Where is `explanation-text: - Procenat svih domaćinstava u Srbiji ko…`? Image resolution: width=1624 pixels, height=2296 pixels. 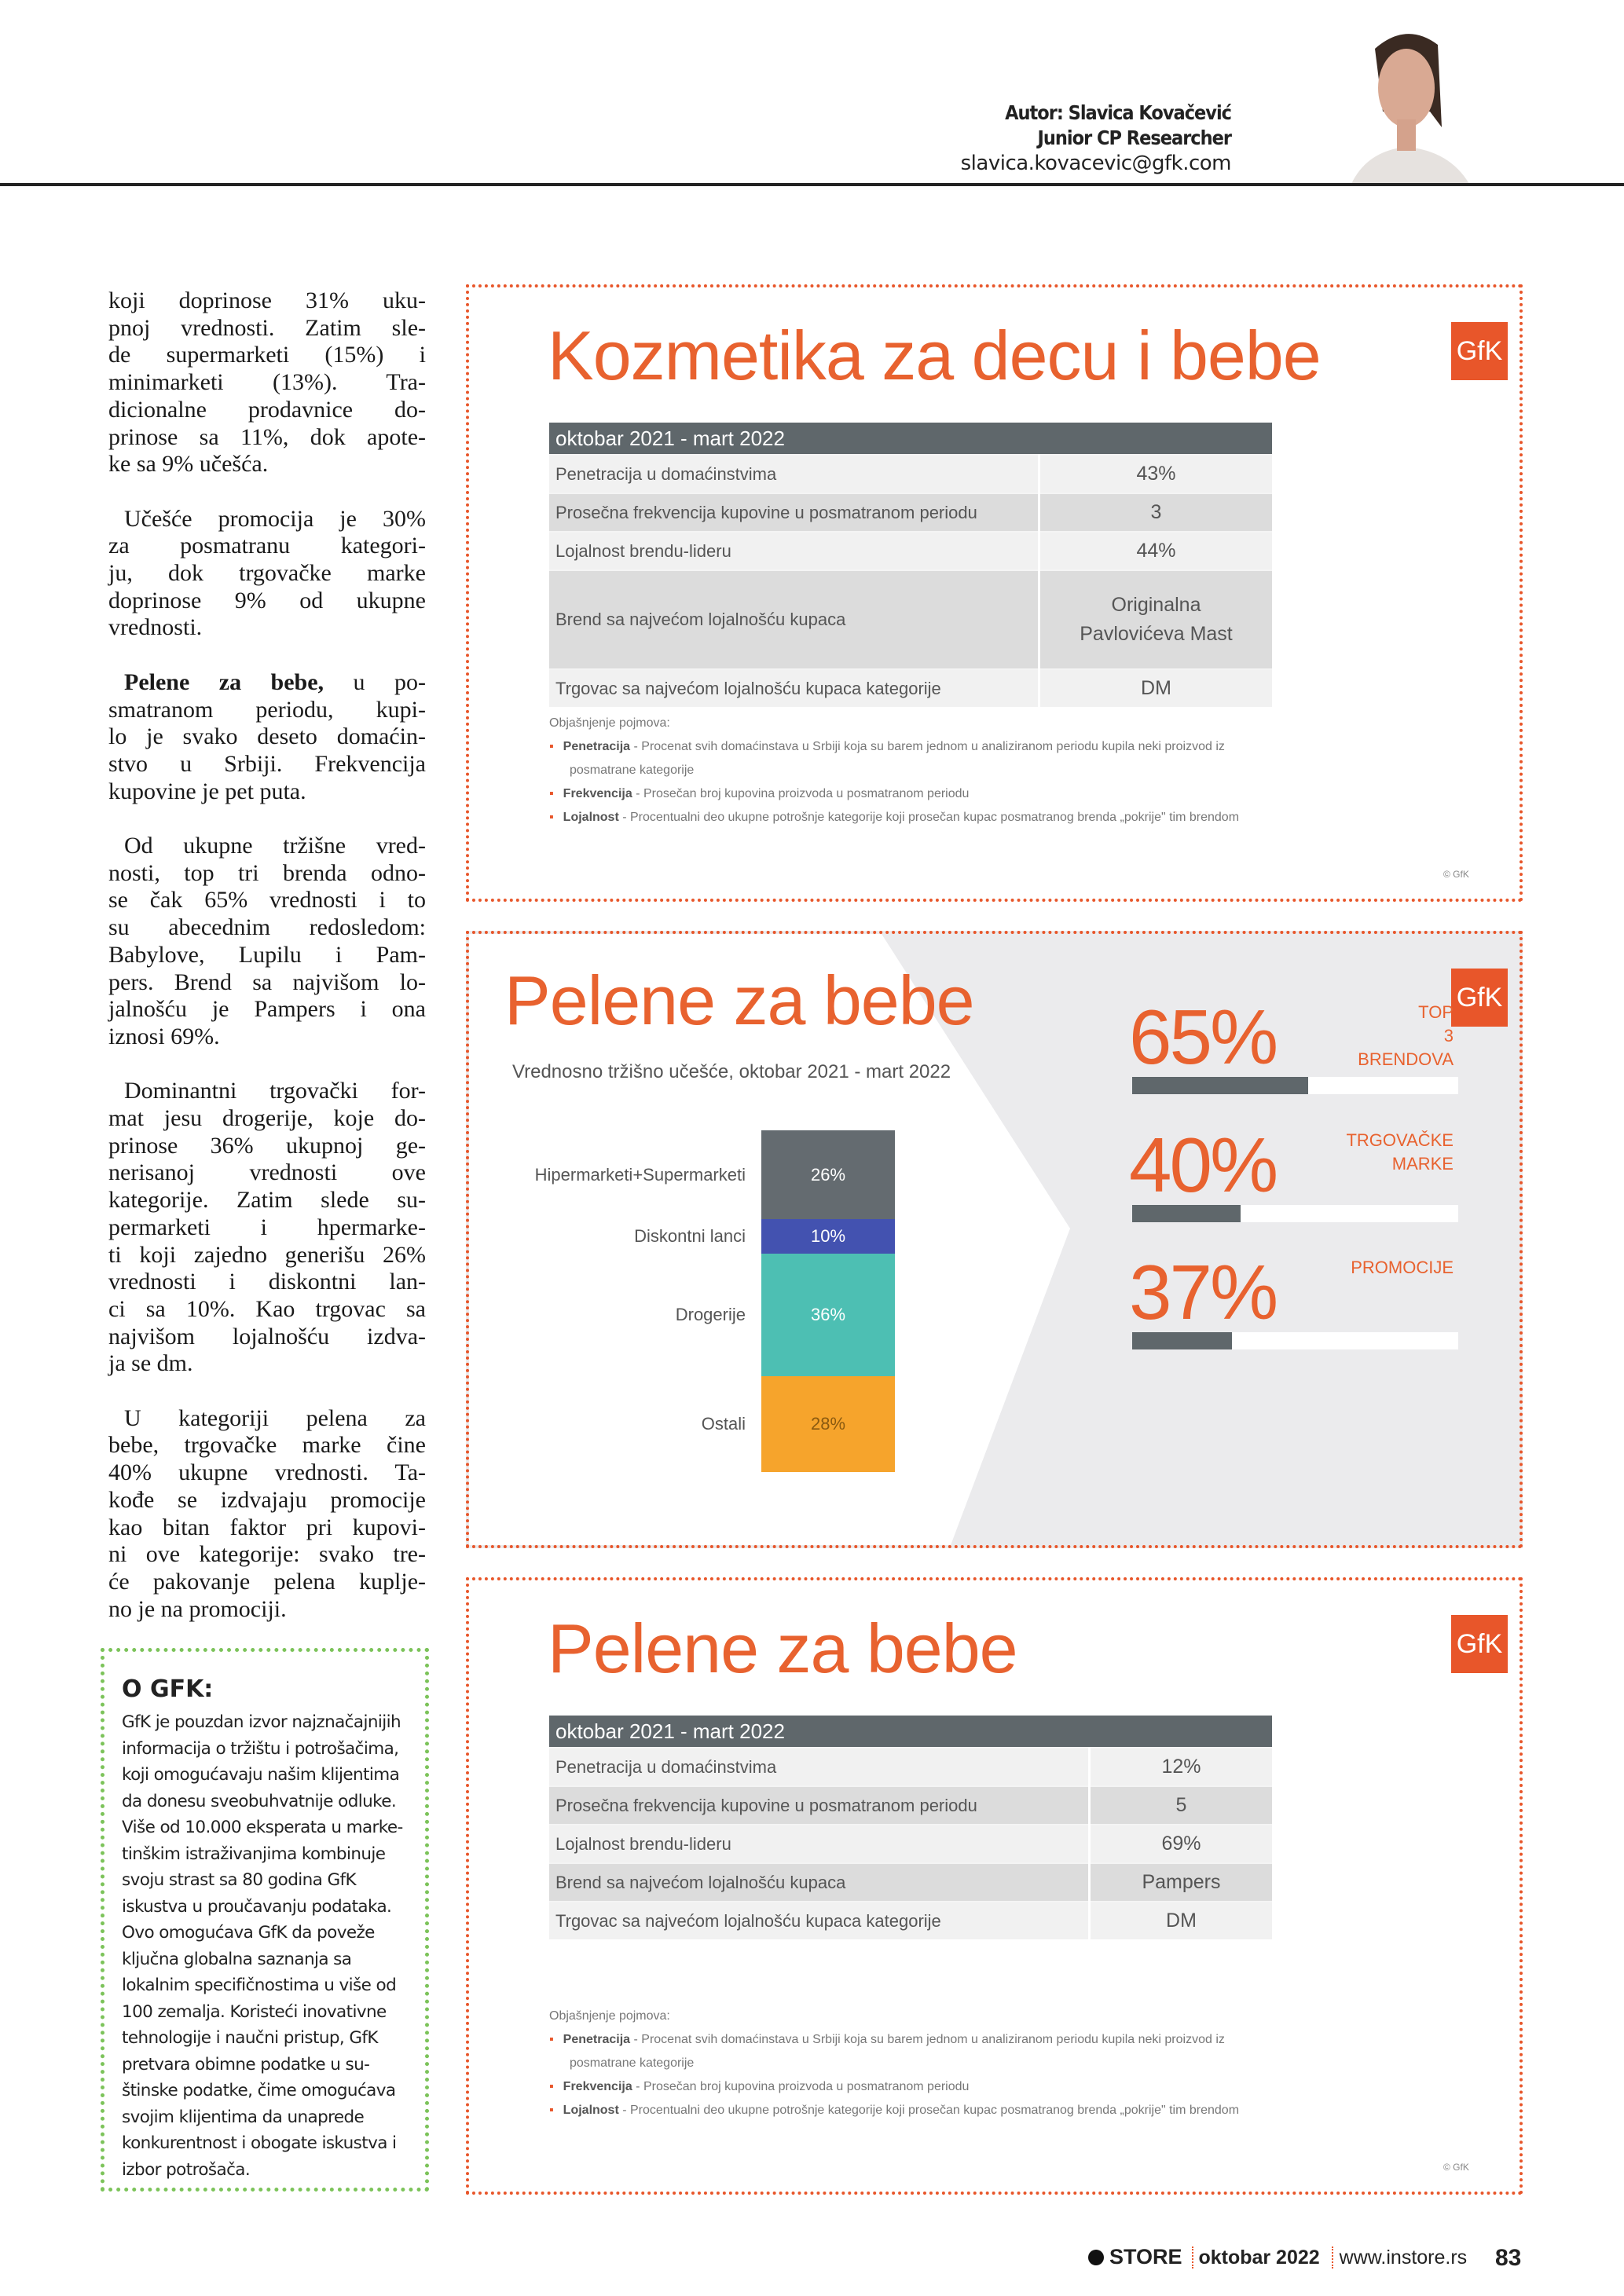
explanation-text: - Procenat svih domaćinstava u Srbiji ko… is located at coordinates (927, 746).